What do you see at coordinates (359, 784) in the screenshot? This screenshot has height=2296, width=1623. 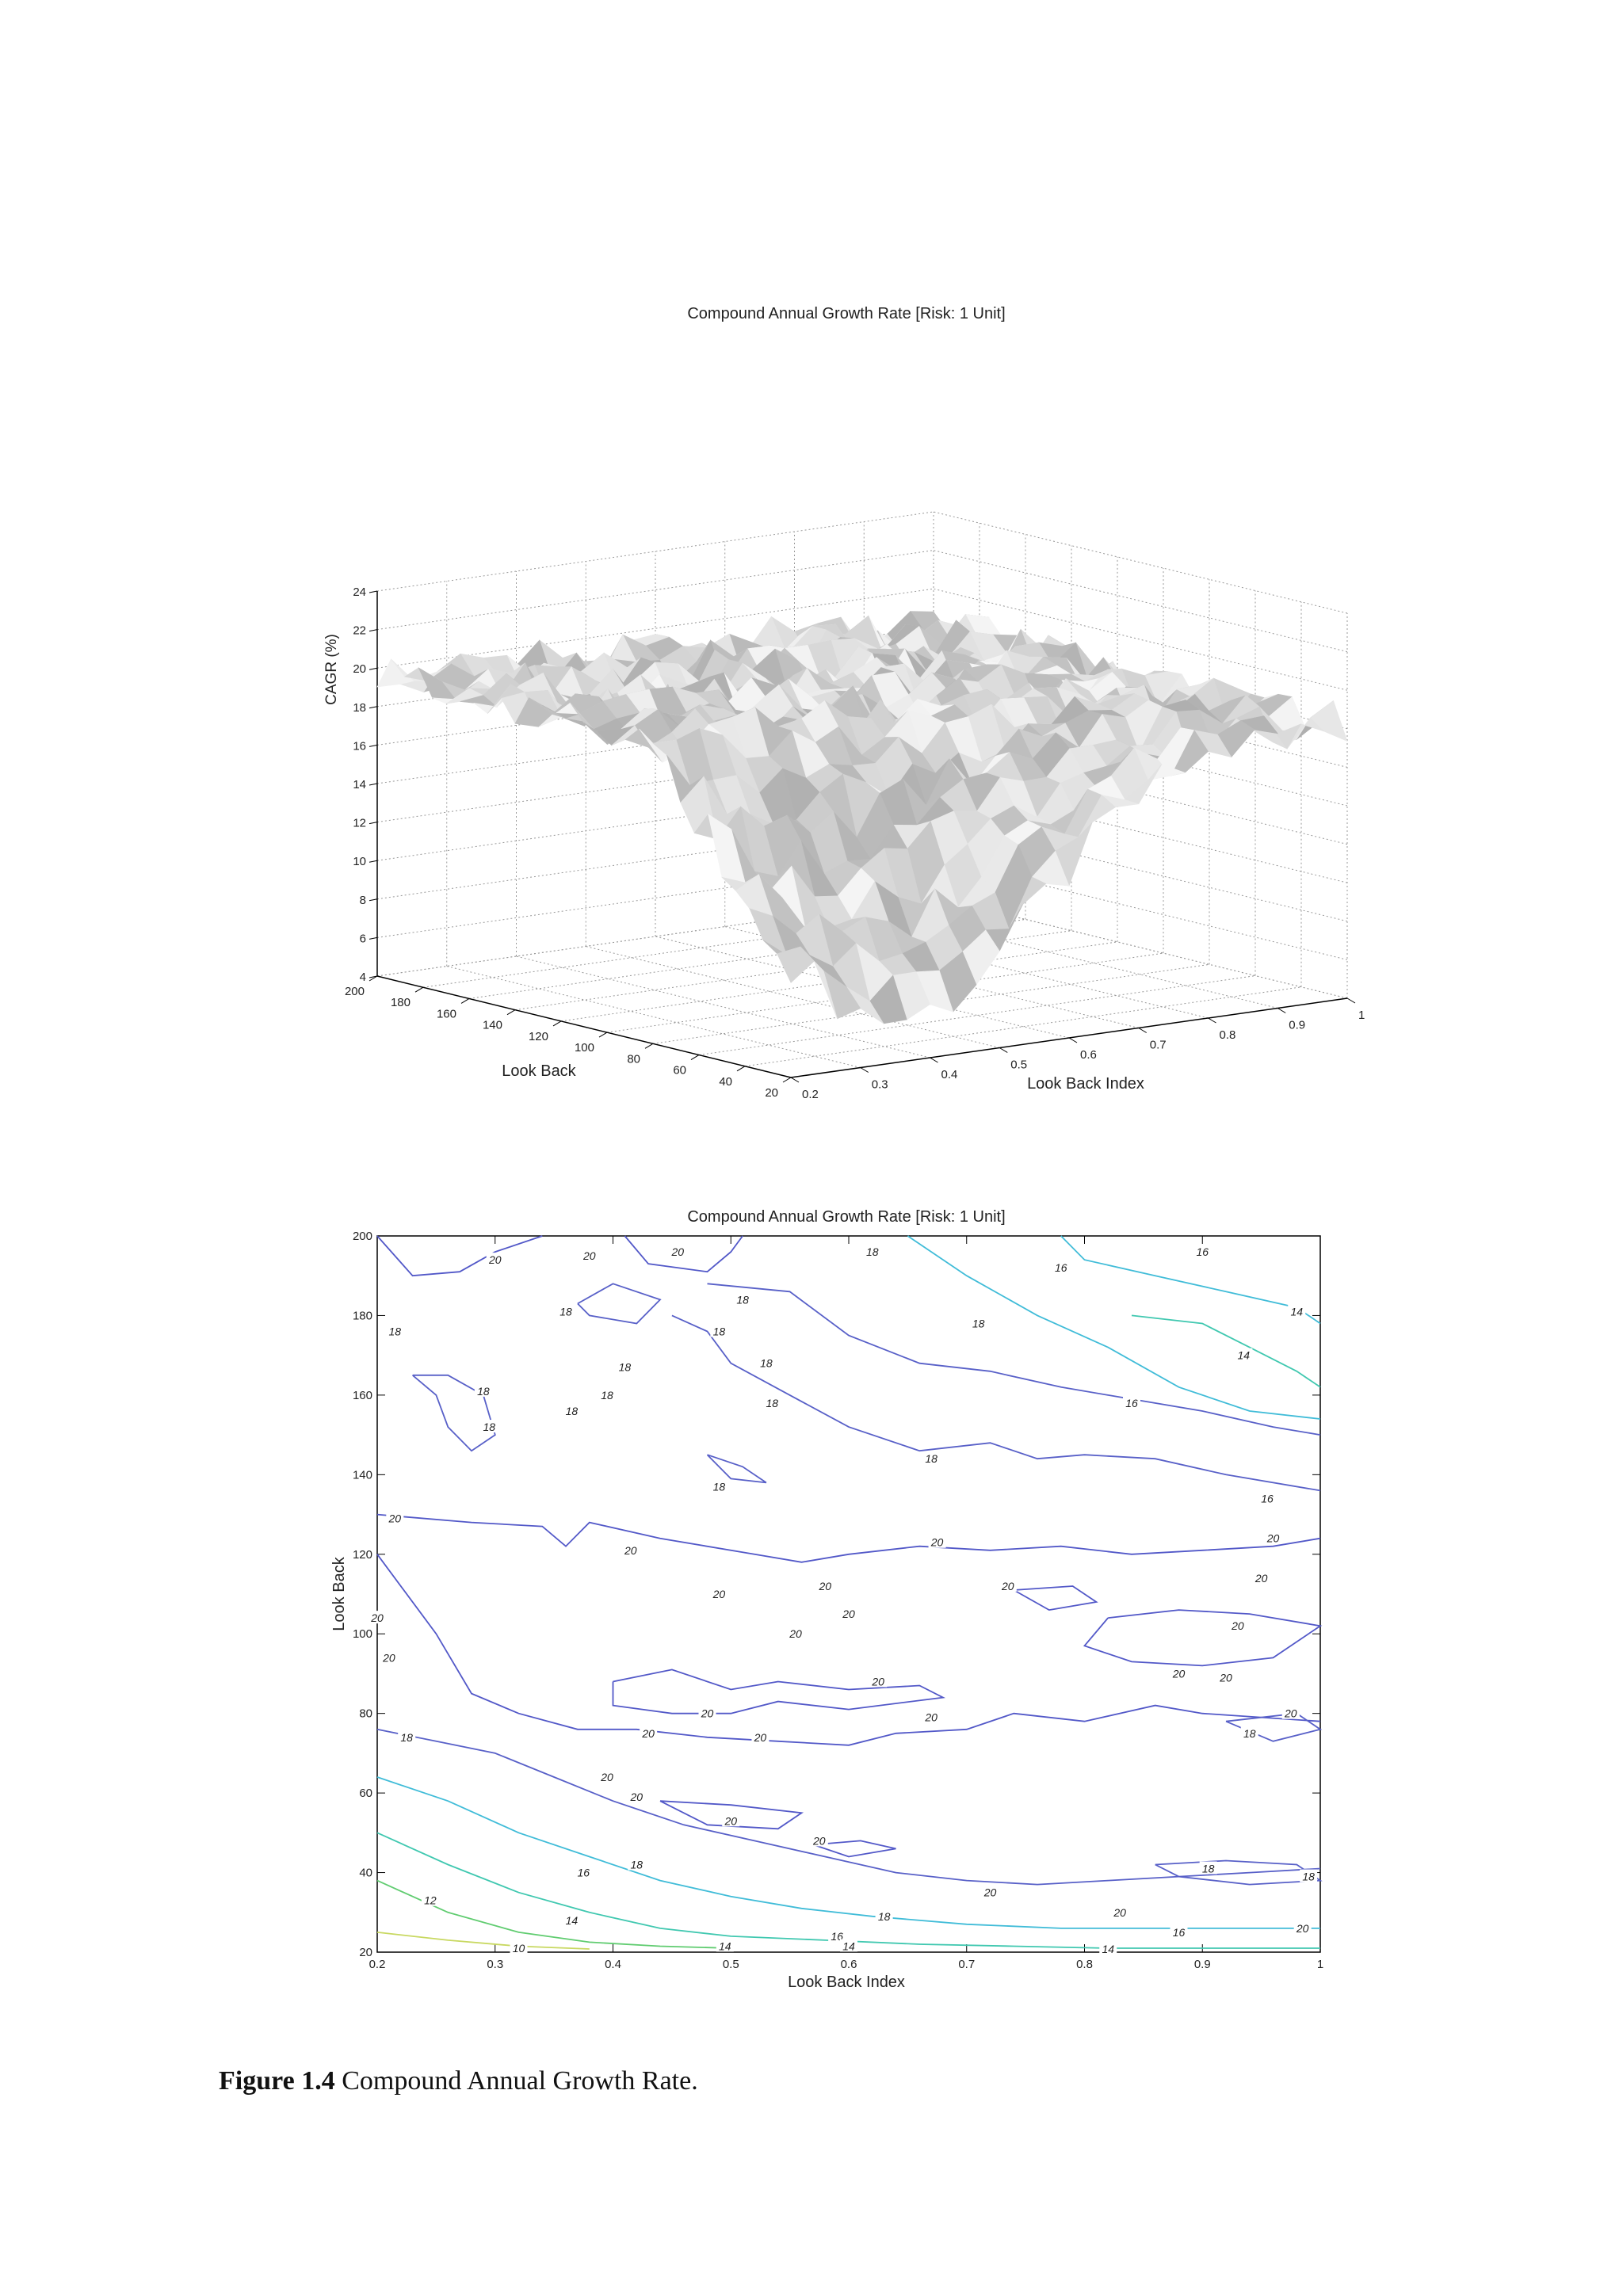 I see `z-tick-label: 14` at bounding box center [359, 784].